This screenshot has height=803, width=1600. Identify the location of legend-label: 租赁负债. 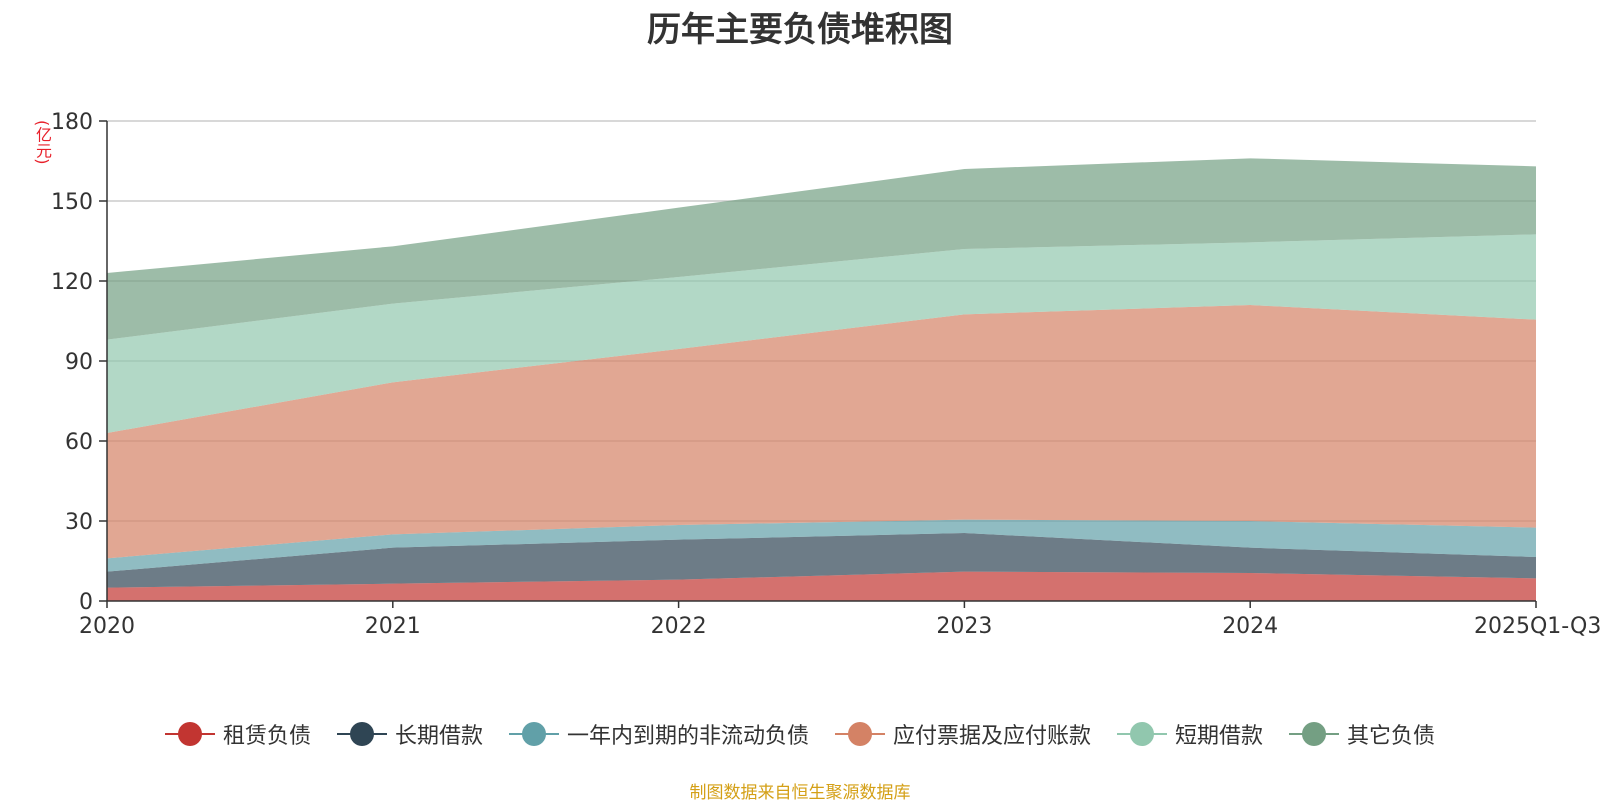
(266, 736).